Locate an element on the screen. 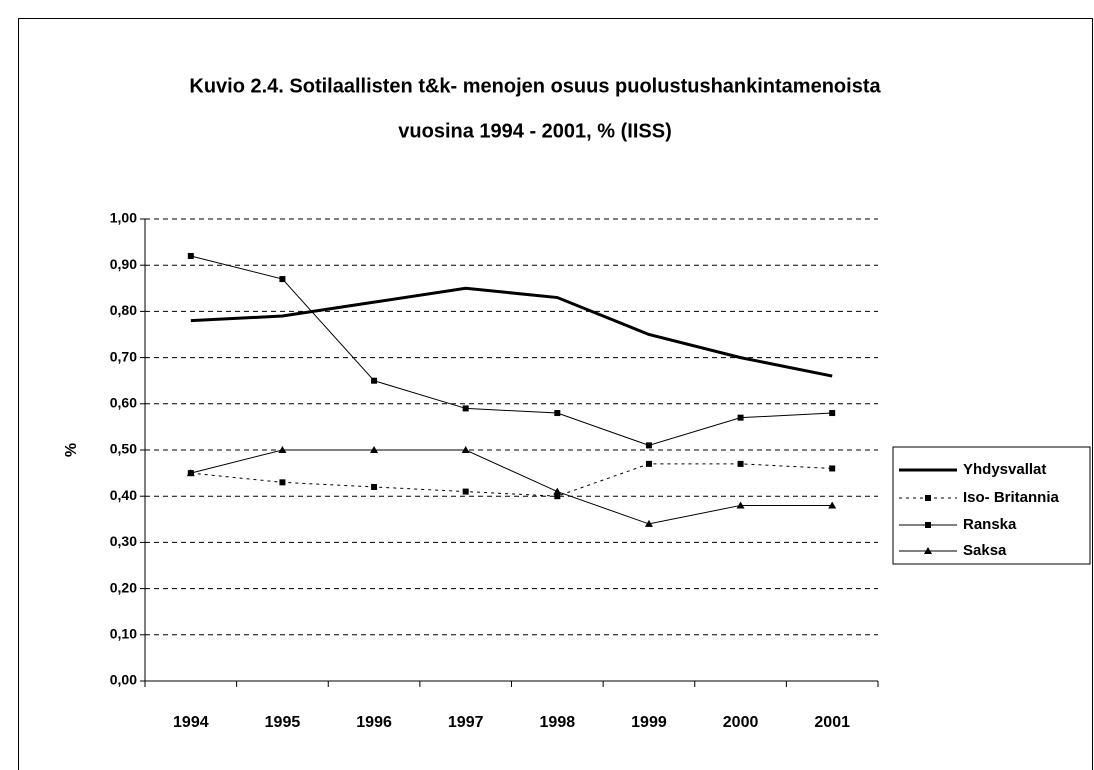 Image resolution: width=1094 pixels, height=770 pixels. y-tick-label: 0,00 is located at coordinates (123, 680).